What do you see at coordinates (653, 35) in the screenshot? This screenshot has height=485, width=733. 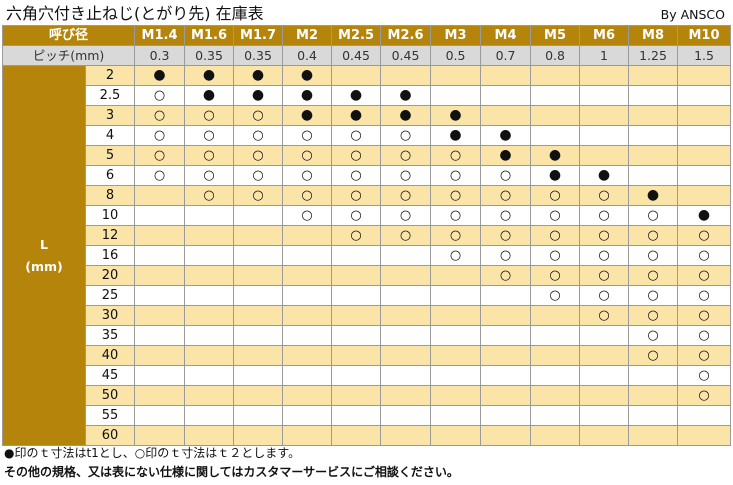 I see `size-header: M8` at bounding box center [653, 35].